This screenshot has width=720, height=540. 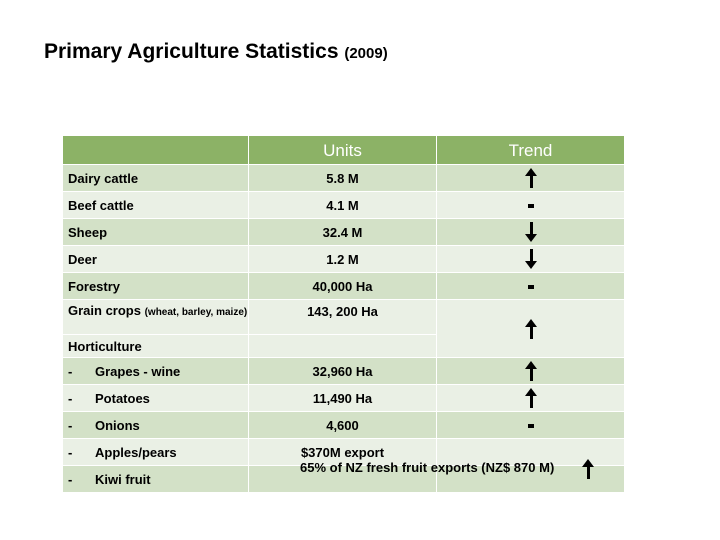 I want to click on row-item: - Grapes - wine, so click(x=155, y=371).